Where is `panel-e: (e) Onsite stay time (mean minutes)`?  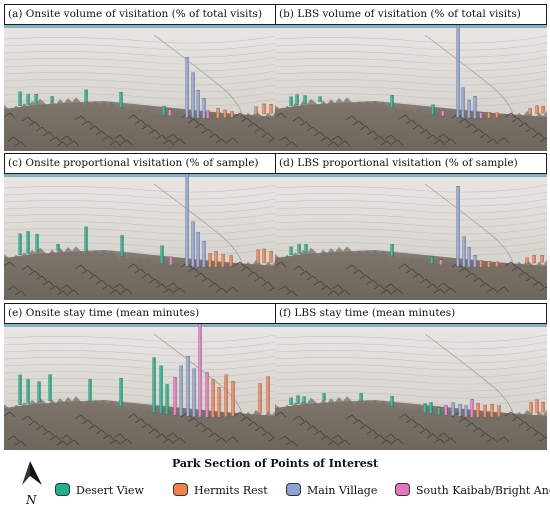 panel-e: (e) Onsite stay time (mean minutes) is located at coordinates (140, 376).